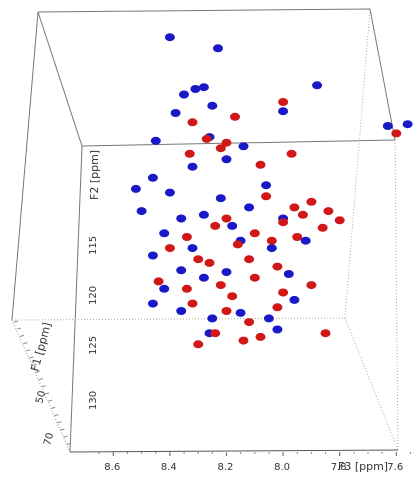 This screenshot has width=419, height=480. Describe the element at coordinates (254, 462) in the screenshot. I see `x-axis-ticks: 8.6 8.4 8.2 8.0 7.8 7.6` at that location.